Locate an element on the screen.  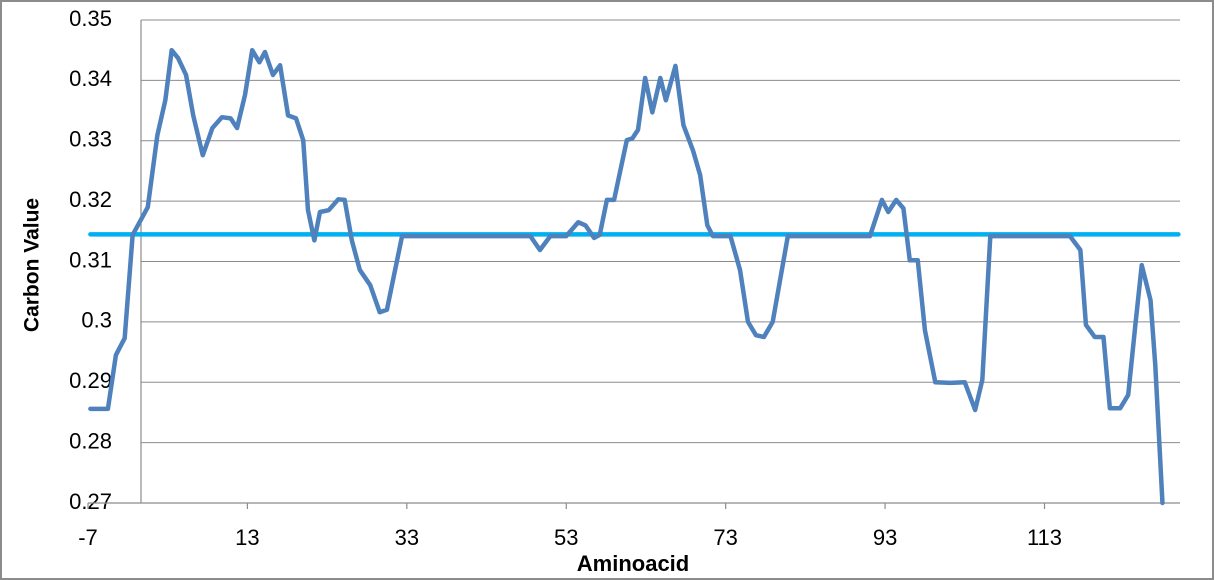
x-axis-title: Aminoacid is located at coordinates (633, 563).